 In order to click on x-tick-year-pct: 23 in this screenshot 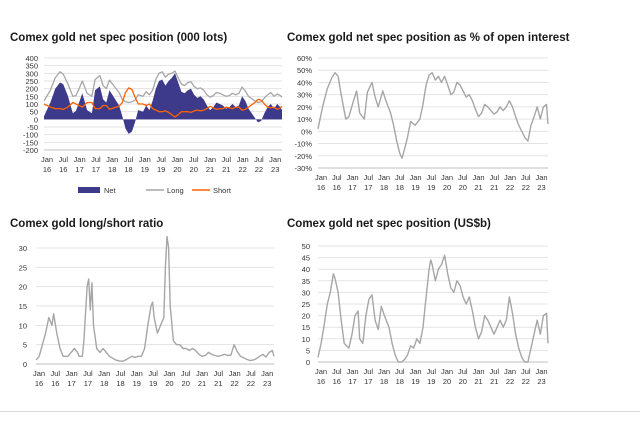, I will do `click(541, 187)`.